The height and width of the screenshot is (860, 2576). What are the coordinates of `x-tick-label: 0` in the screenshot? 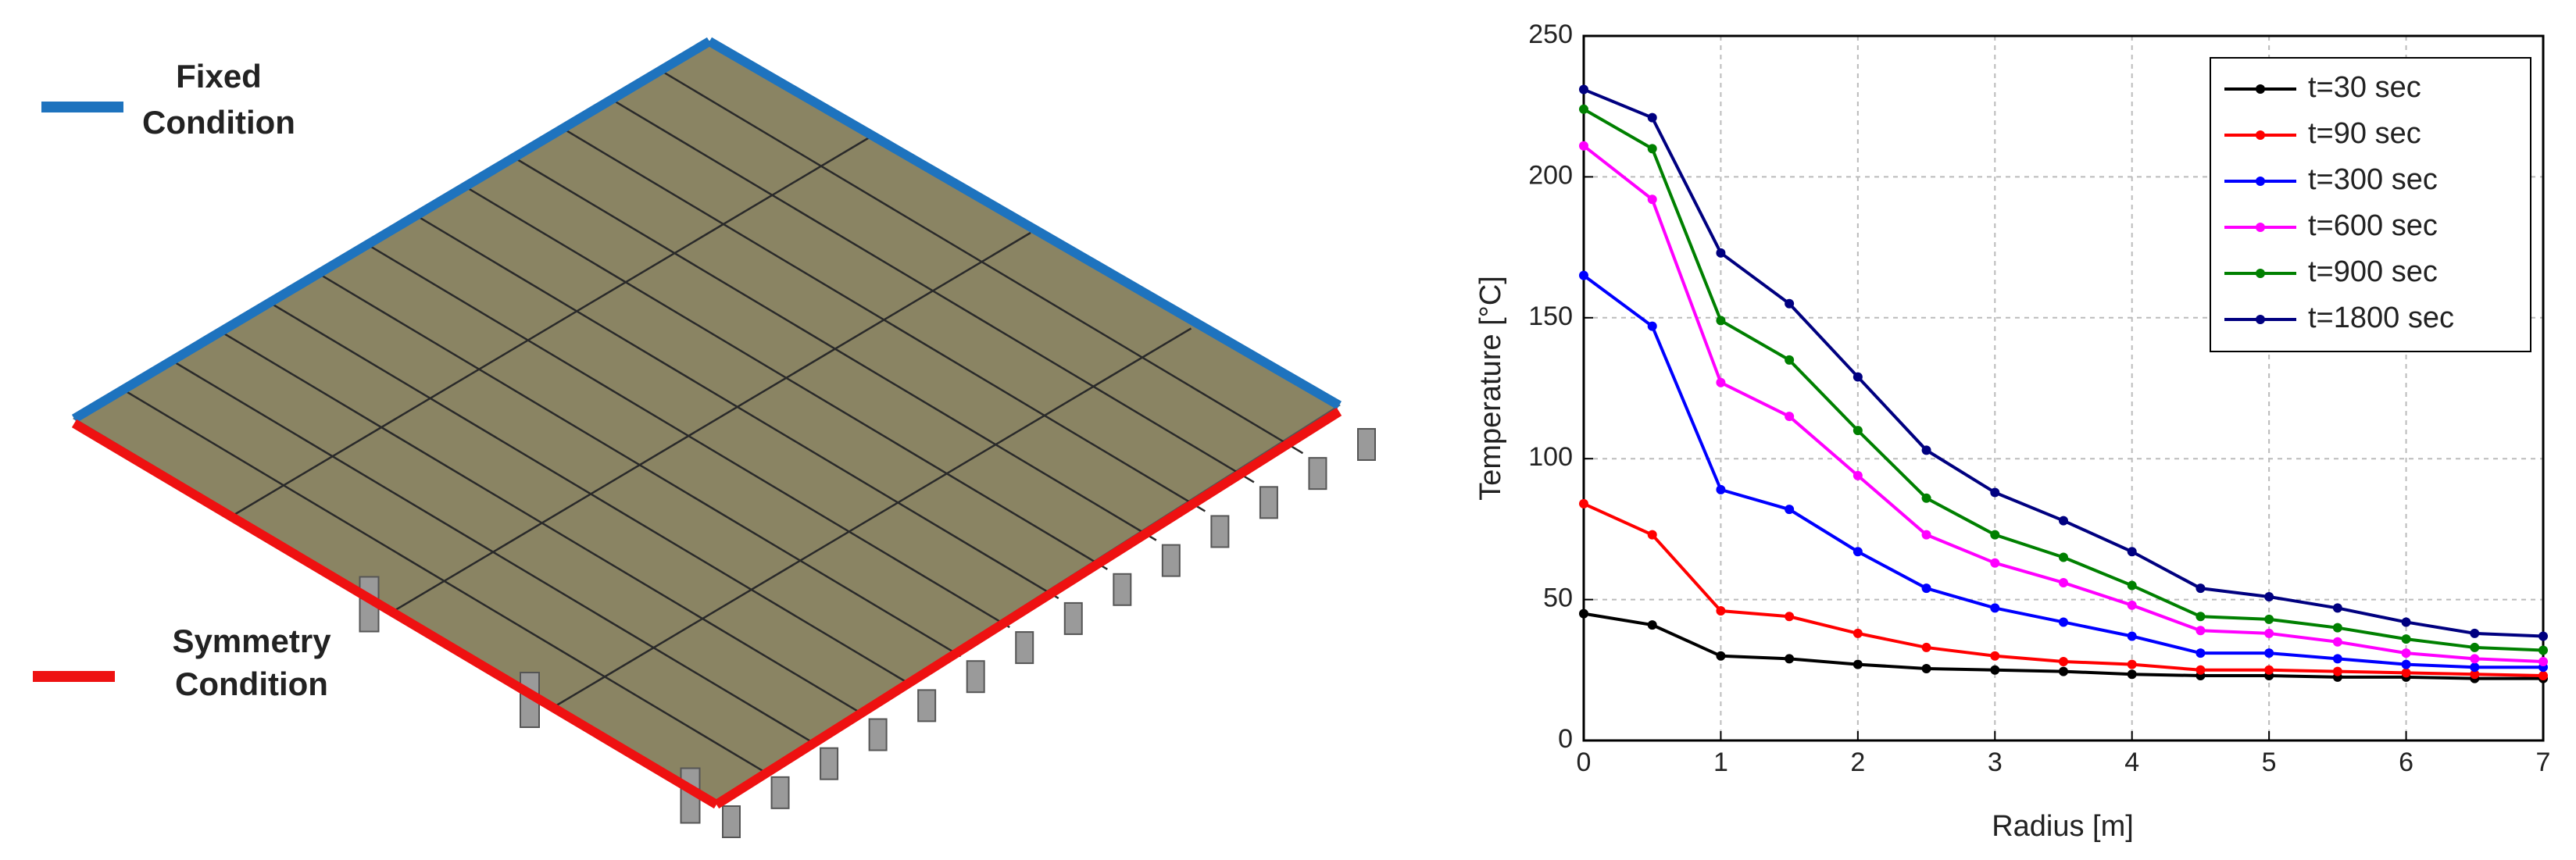 It's located at (1585, 762).